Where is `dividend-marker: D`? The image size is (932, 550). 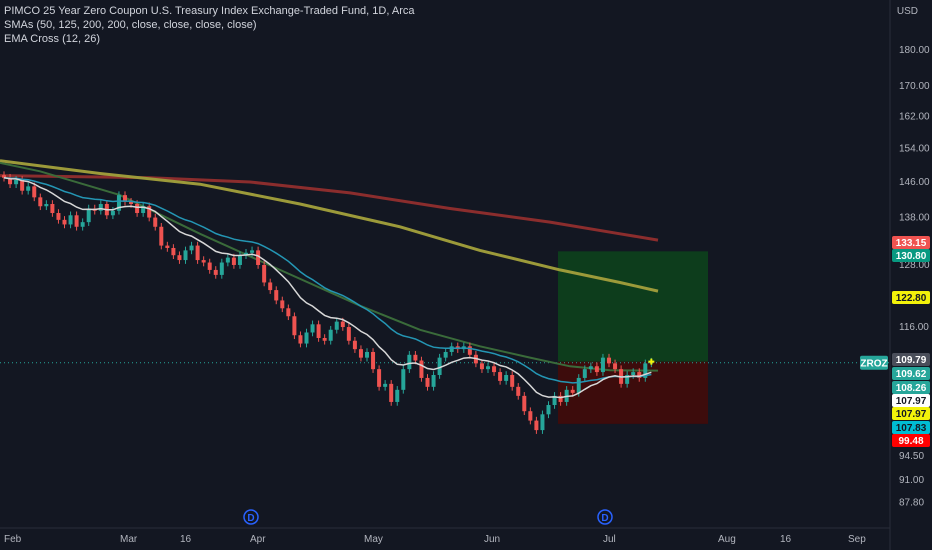 dividend-marker: D is located at coordinates (605, 517).